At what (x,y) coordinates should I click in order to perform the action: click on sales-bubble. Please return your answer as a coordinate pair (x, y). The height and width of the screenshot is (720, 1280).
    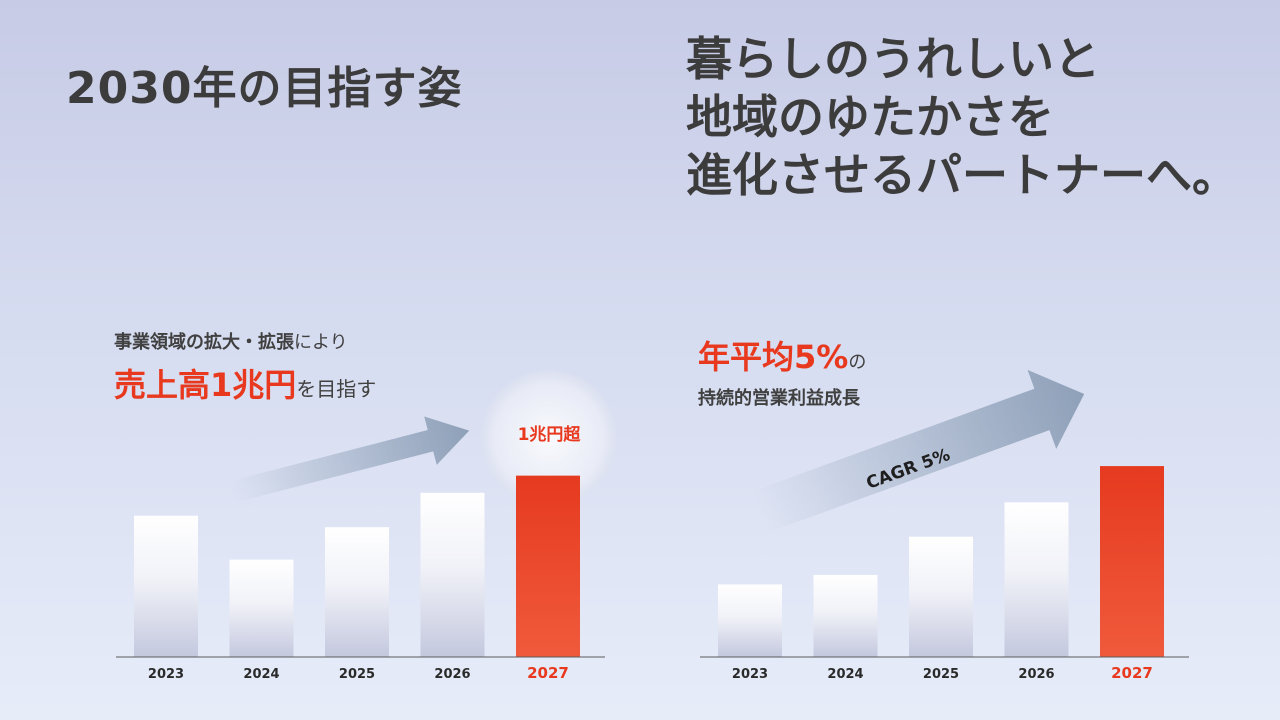
    Looking at the image, I should click on (549, 438).